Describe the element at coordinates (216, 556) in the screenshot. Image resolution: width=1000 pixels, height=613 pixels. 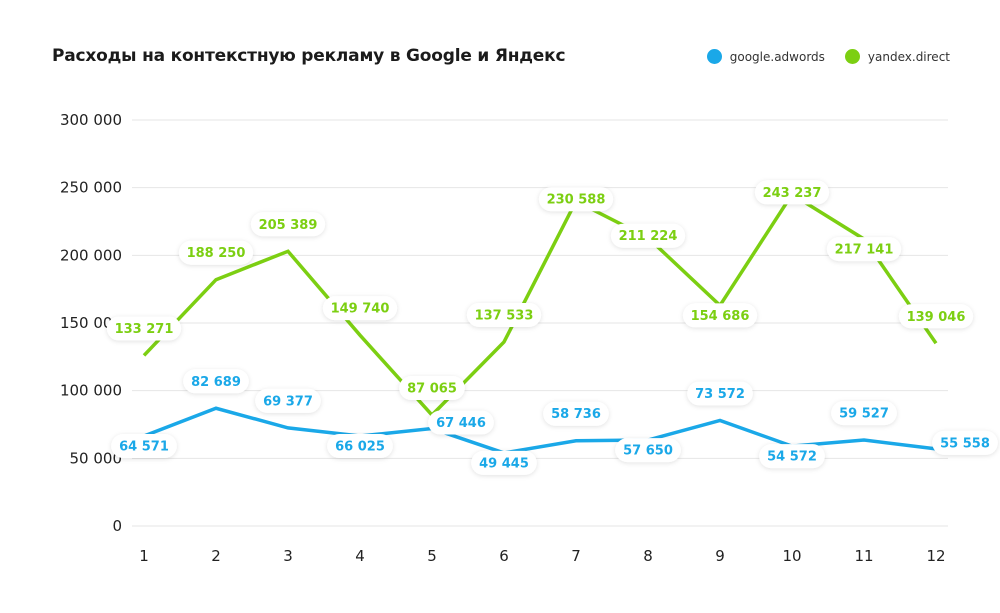
I see `x-tick-label: 2` at that location.